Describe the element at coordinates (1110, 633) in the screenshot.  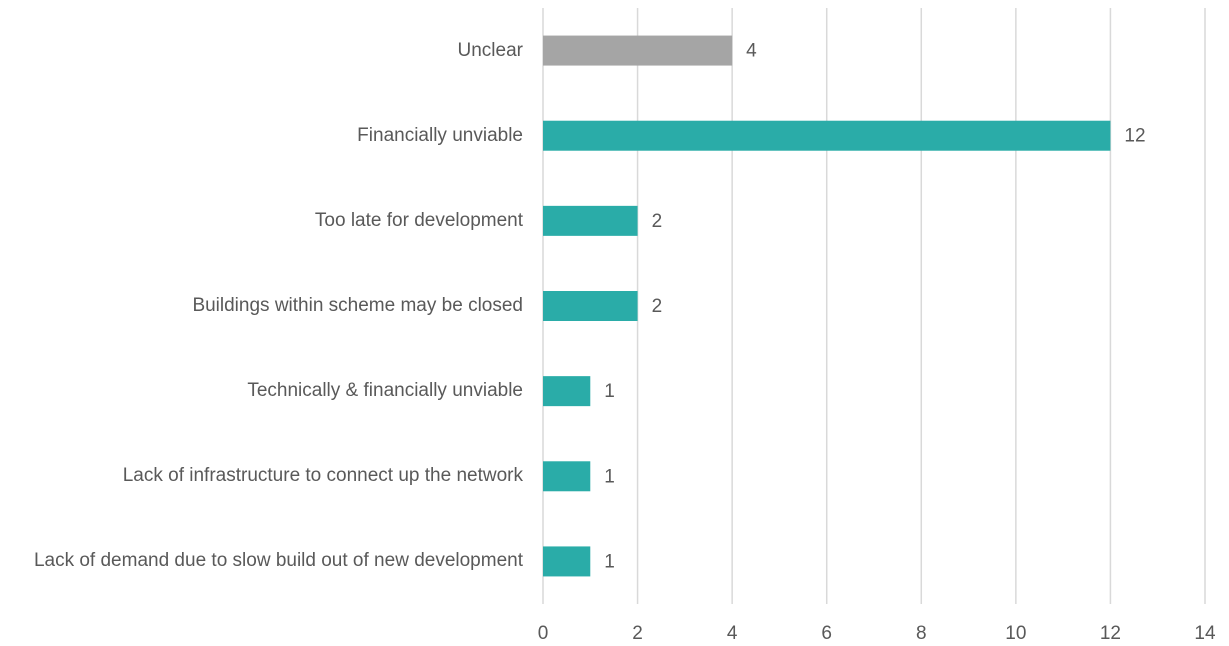
I see `x-tick-label: 12` at that location.